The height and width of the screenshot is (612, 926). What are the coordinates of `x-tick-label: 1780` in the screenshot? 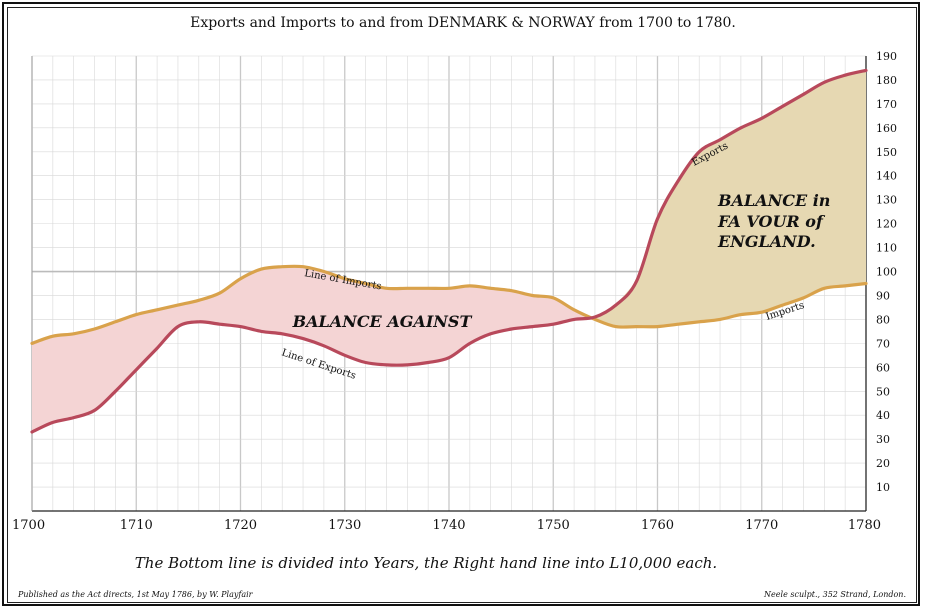 It's located at (864, 525).